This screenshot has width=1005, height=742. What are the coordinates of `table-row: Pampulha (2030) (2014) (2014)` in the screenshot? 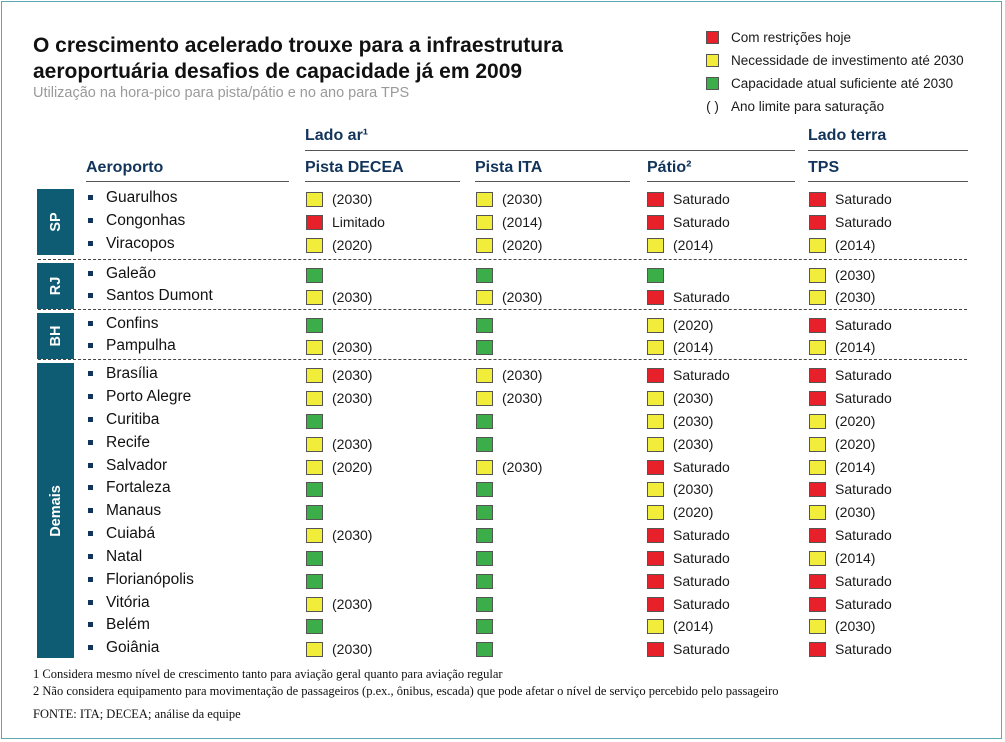 It's located at (502, 347).